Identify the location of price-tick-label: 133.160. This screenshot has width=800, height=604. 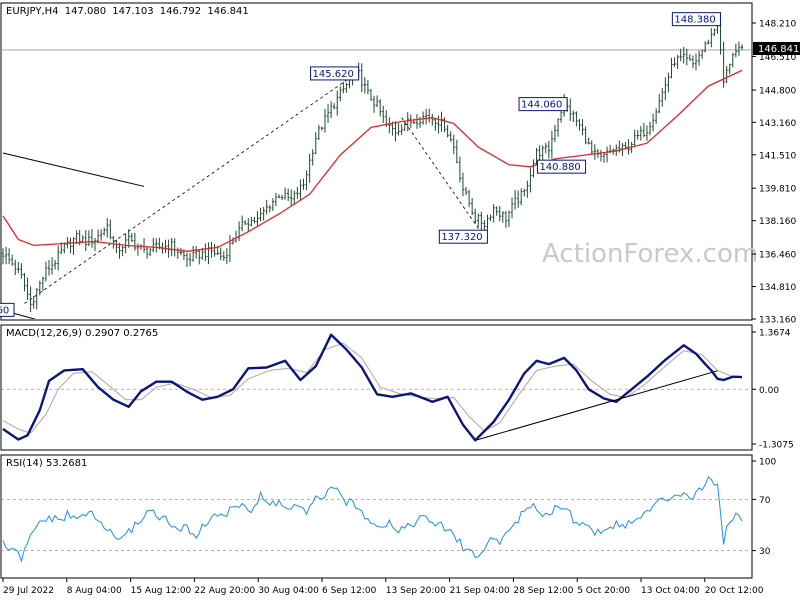
(777, 321).